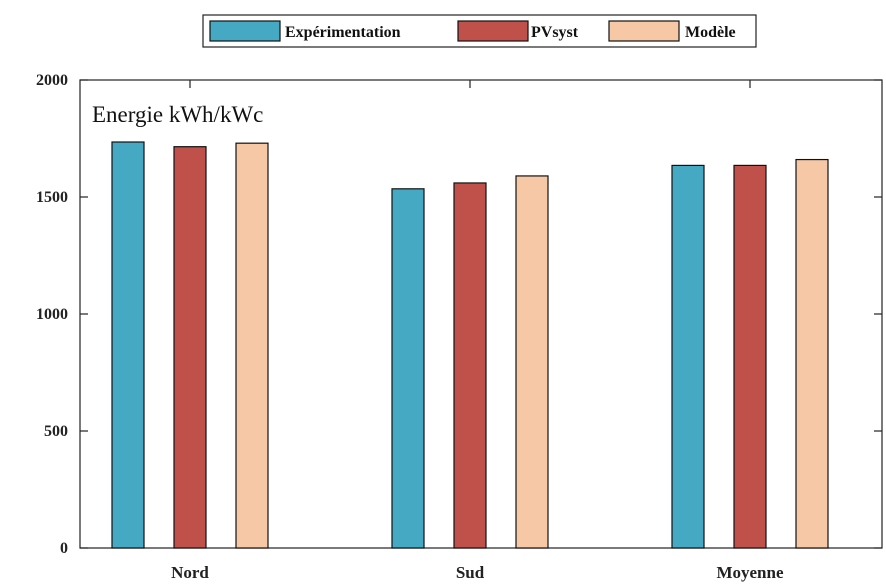  Describe the element at coordinates (190, 347) in the screenshot. I see `bar-pvsyst-nord` at that location.